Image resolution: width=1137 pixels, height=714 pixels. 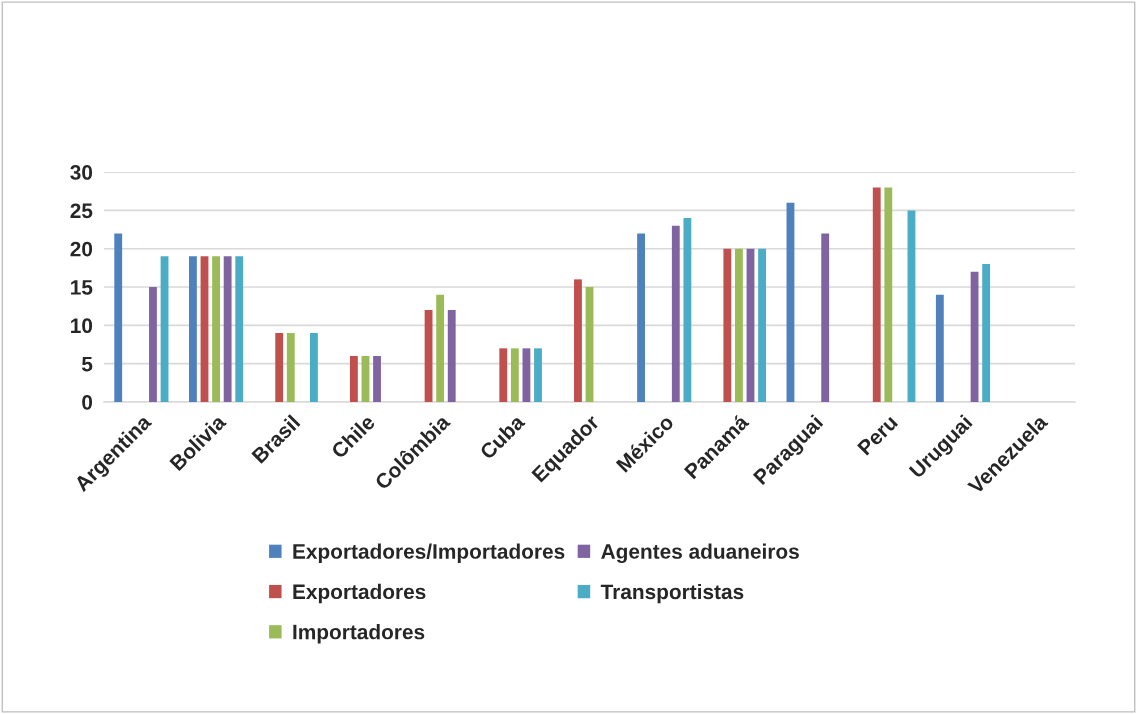 I want to click on legend-label: Exportadores/Importadores, so click(x=429, y=553).